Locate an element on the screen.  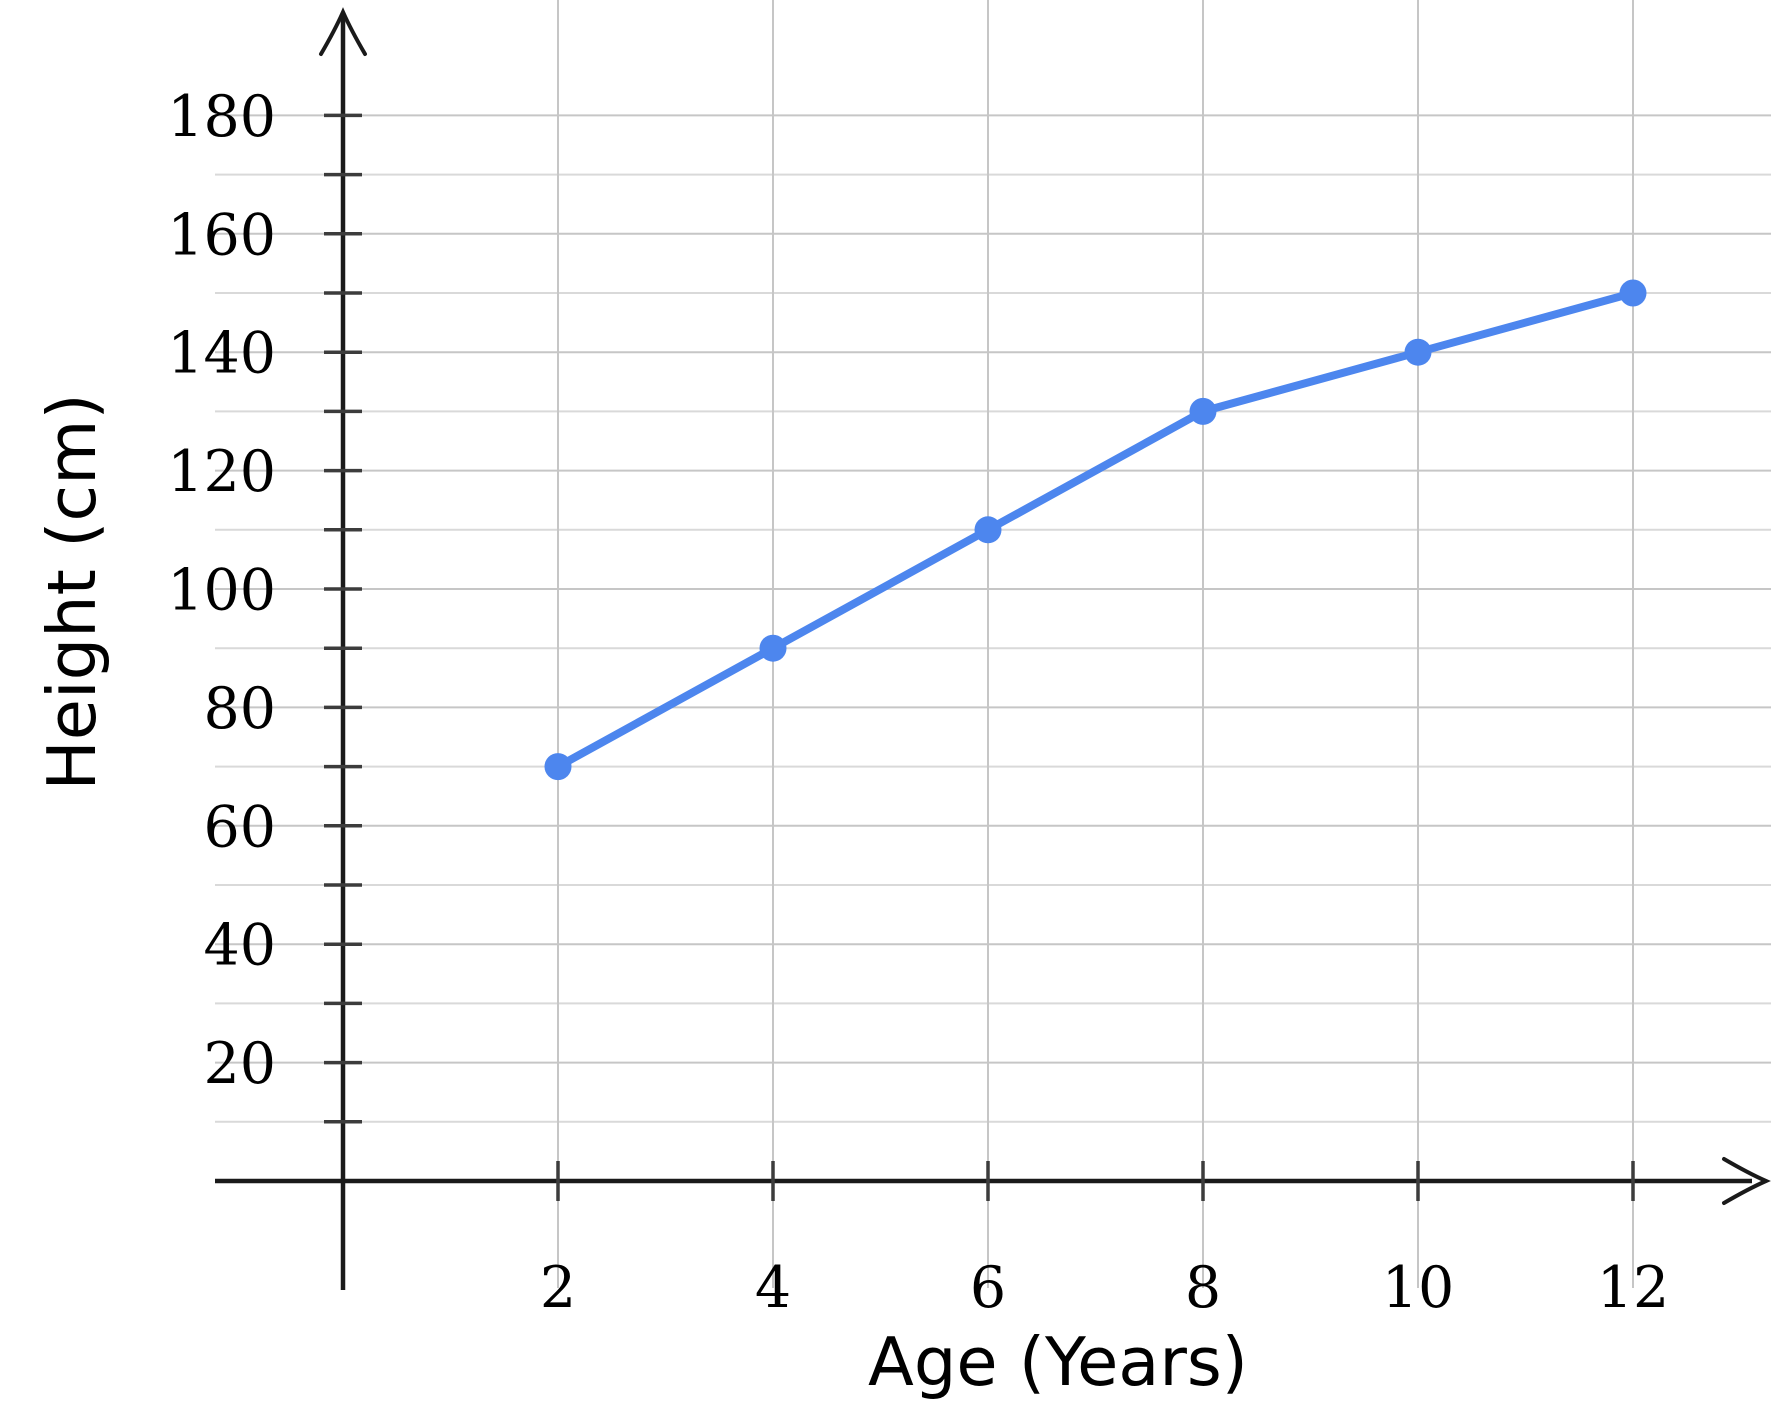
x-tick-label: 2 is located at coordinates (558, 1288).